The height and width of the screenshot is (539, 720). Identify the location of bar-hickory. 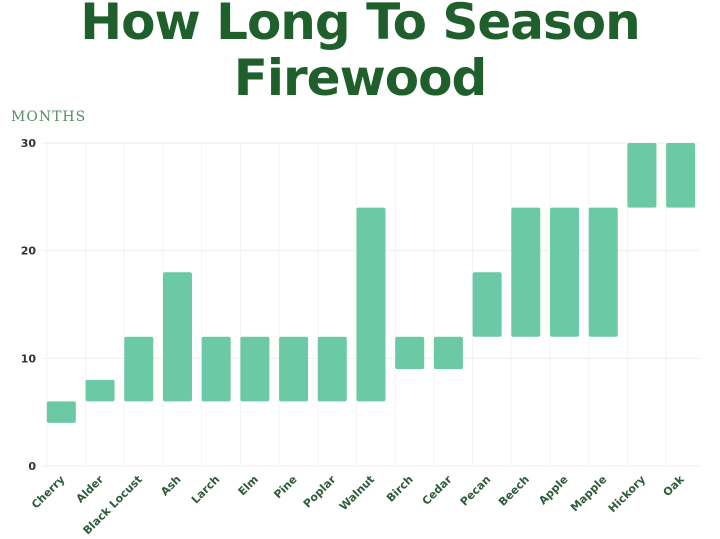
(642, 175).